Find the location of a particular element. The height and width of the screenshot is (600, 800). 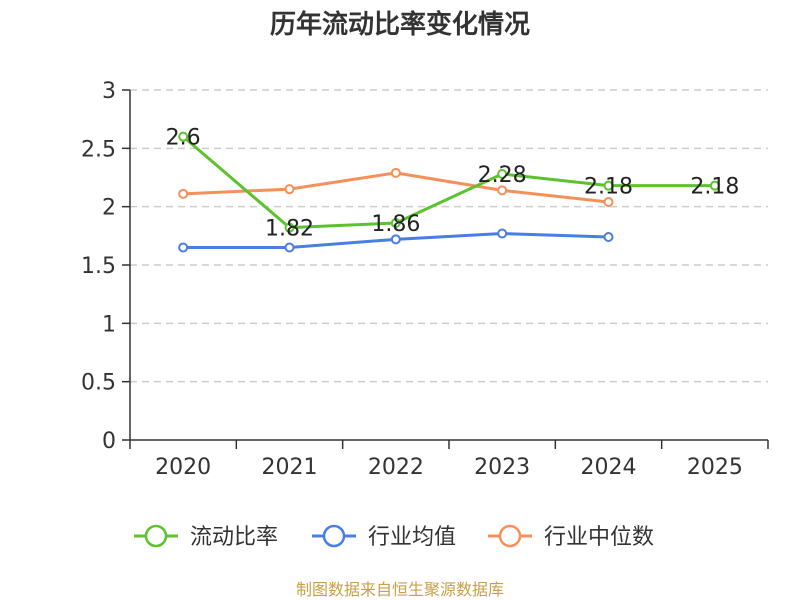

legend-item: 行业均值 is located at coordinates (384, 537).